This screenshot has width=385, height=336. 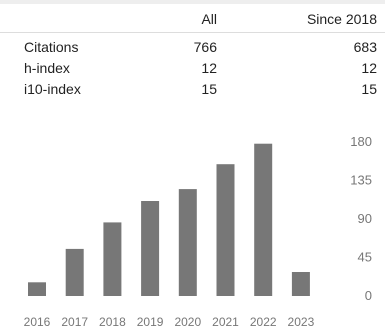 I want to click on header-all: All, so click(x=209, y=19).